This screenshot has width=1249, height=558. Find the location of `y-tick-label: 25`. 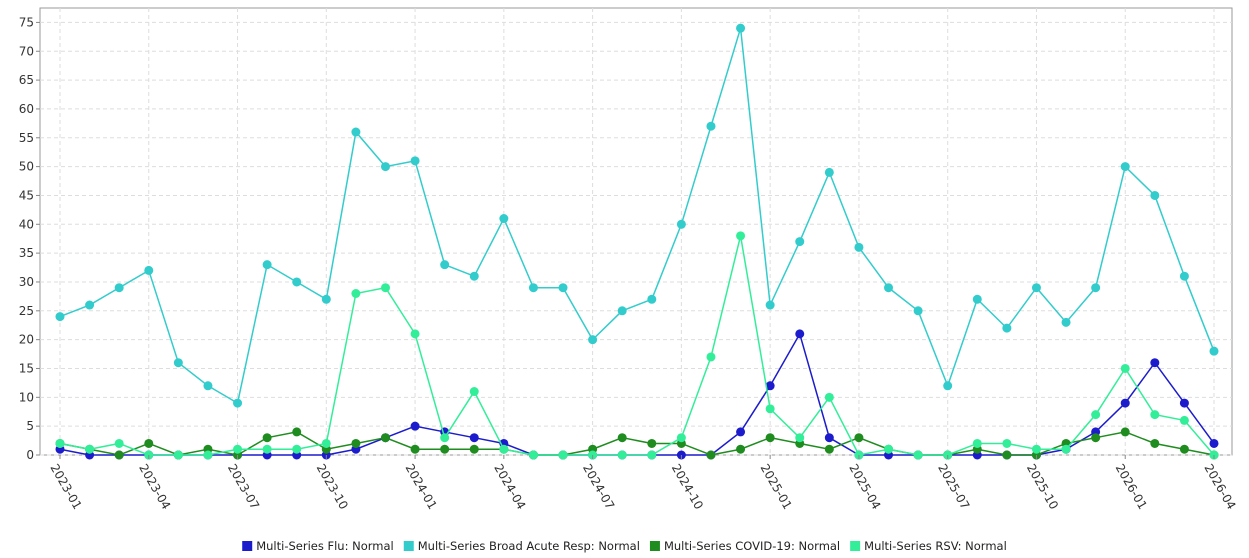

y-tick-label: 25 is located at coordinates (26, 311).